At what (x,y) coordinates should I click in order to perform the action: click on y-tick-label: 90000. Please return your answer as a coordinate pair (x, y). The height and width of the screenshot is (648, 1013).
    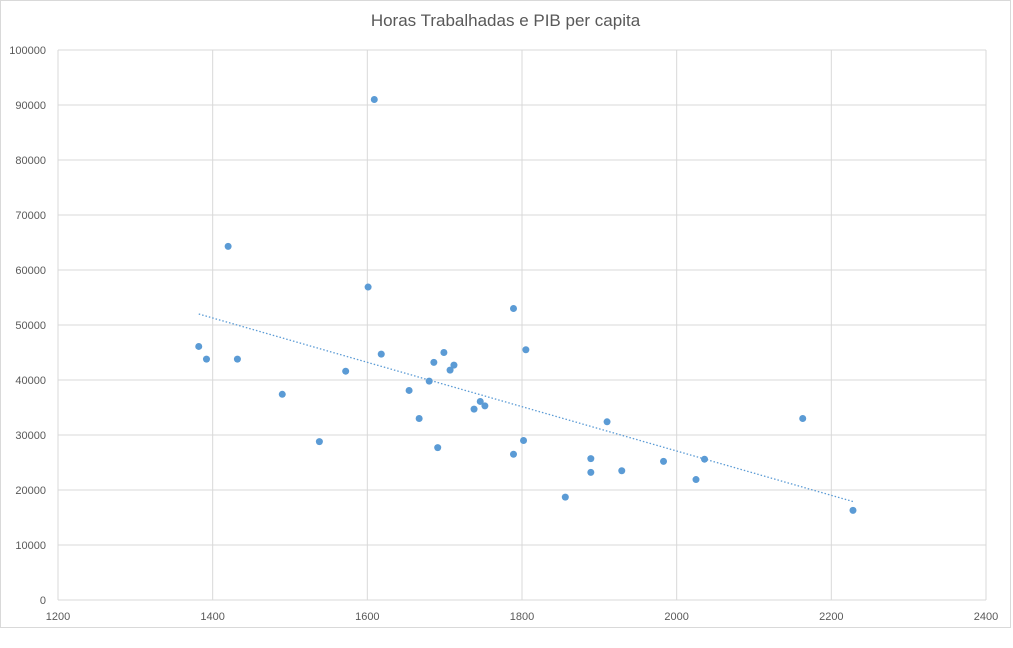
    Looking at the image, I should click on (30, 106).